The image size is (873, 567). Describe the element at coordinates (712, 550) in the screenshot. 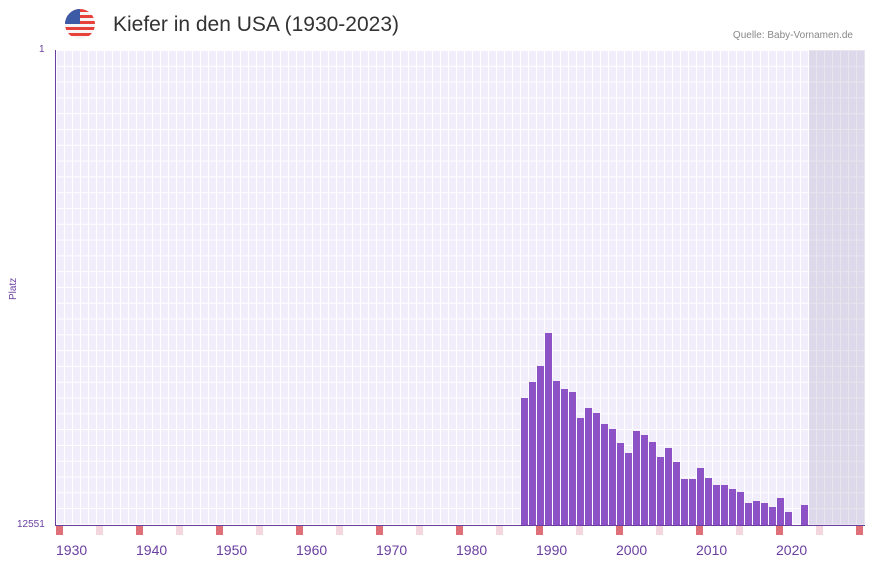

I see `x-tick: 2010` at that location.